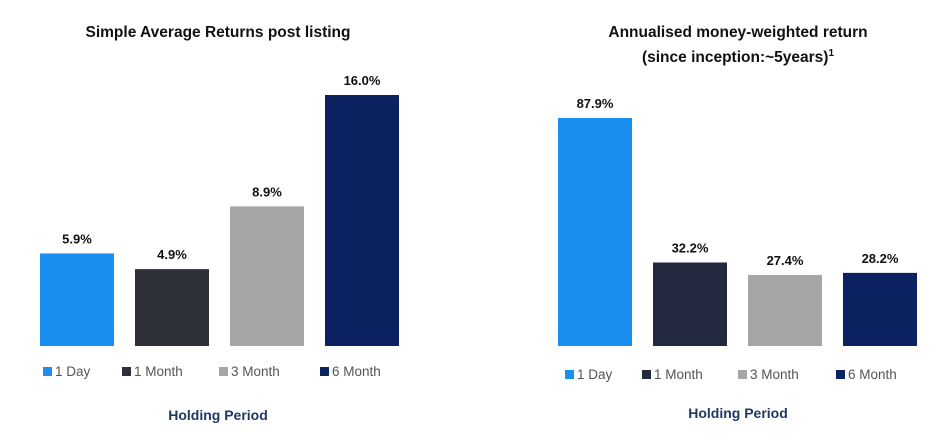  Describe the element at coordinates (737, 32) in the screenshot. I see `chart-title: Annualised money-weighted return` at that location.